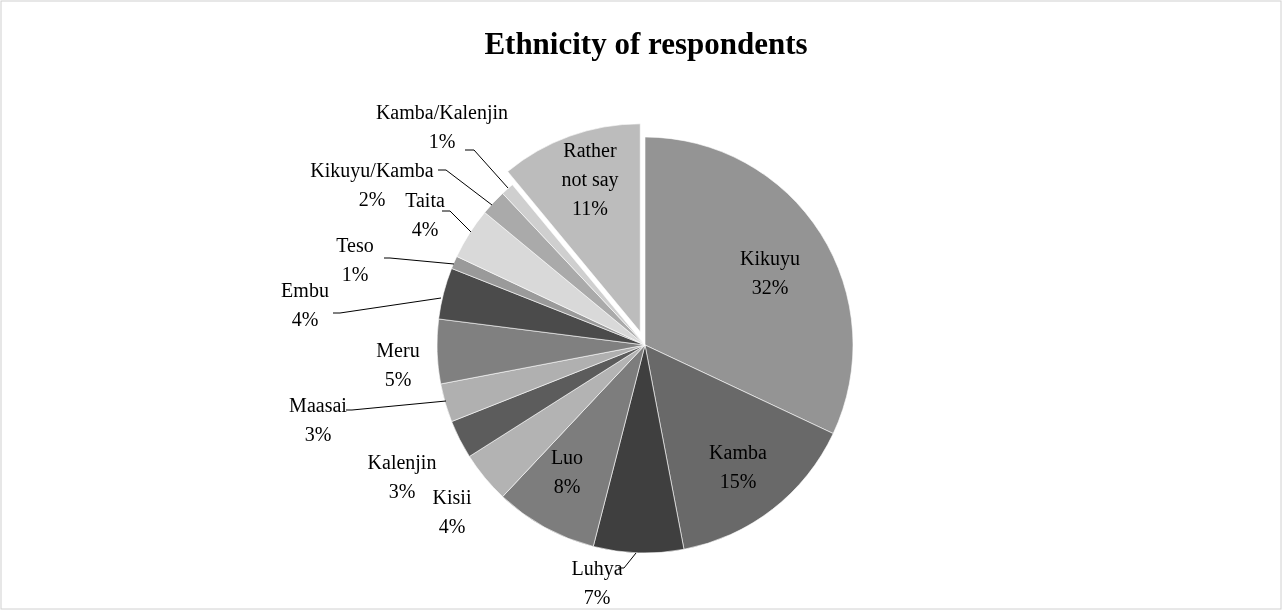 This screenshot has width=1282, height=610. I want to click on slice-label: Kikuyu, so click(770, 258).